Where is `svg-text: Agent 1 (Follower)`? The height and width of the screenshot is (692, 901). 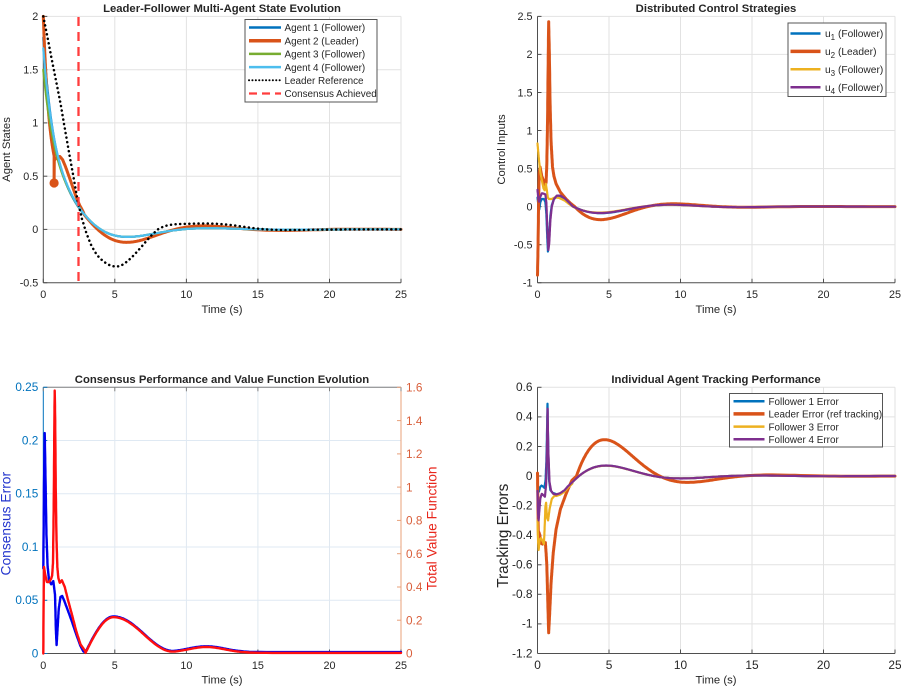 svg-text: Agent 1 (Follower) is located at coordinates (325, 28).